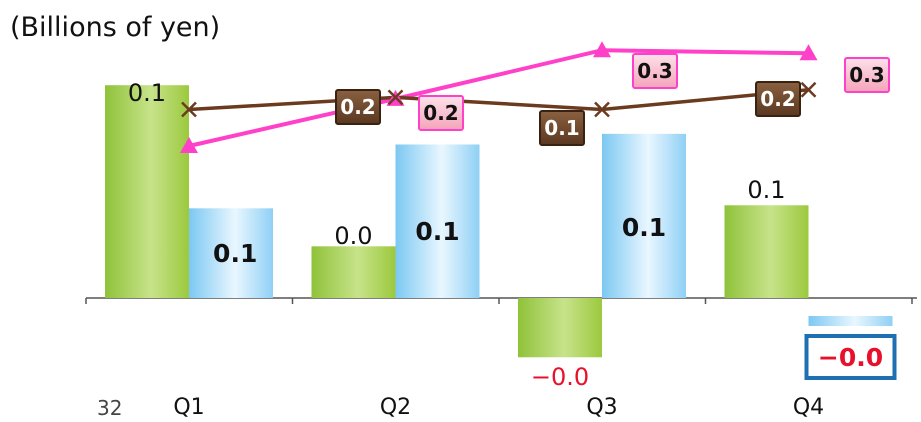  Describe the element at coordinates (188, 407) in the screenshot. I see `category-label: Q1` at that location.